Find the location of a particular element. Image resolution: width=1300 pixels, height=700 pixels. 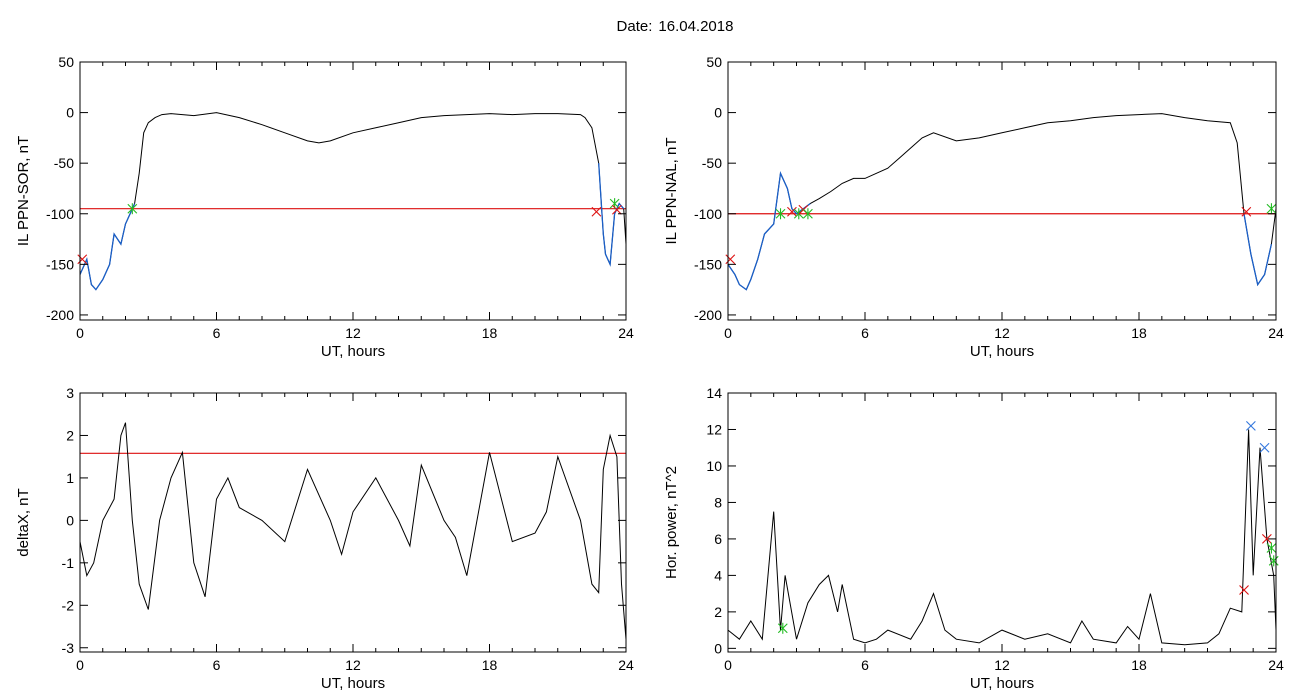

y-tick-label: 14 is located at coordinates (714, 393).